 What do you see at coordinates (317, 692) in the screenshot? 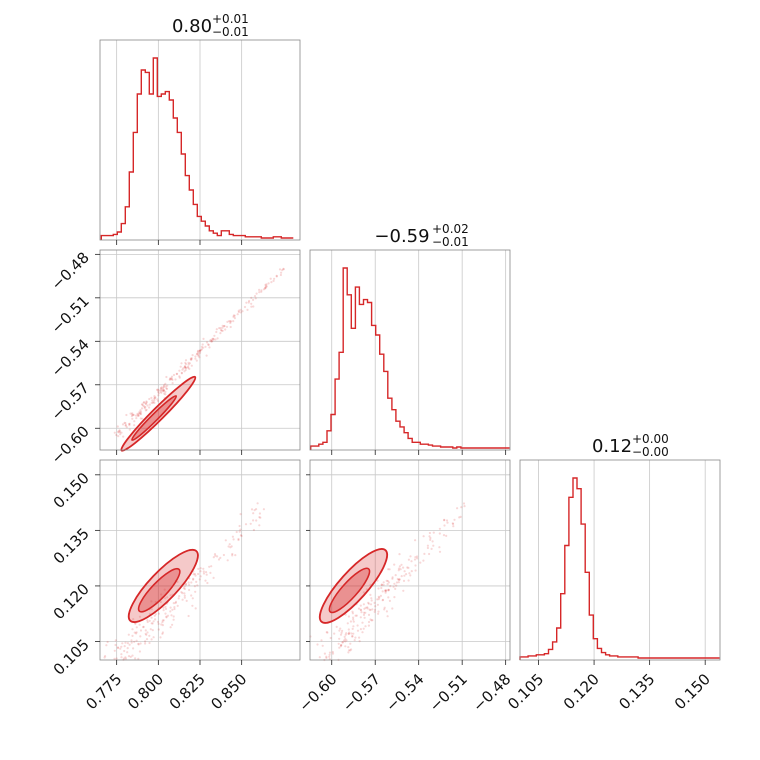
I see `xlabel-p1-0: −0.60` at bounding box center [317, 692].